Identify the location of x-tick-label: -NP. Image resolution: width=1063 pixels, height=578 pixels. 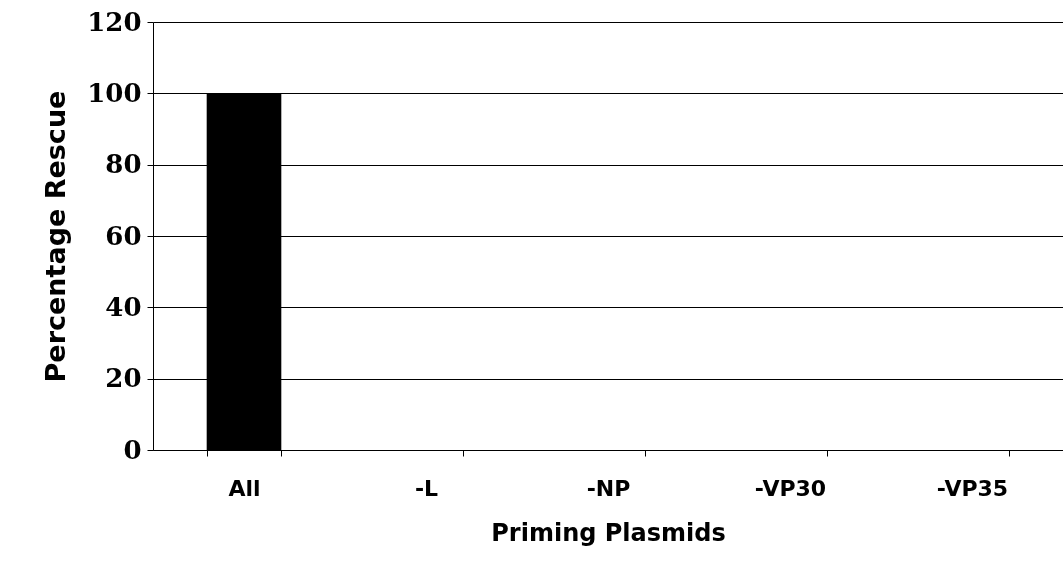
(608, 488).